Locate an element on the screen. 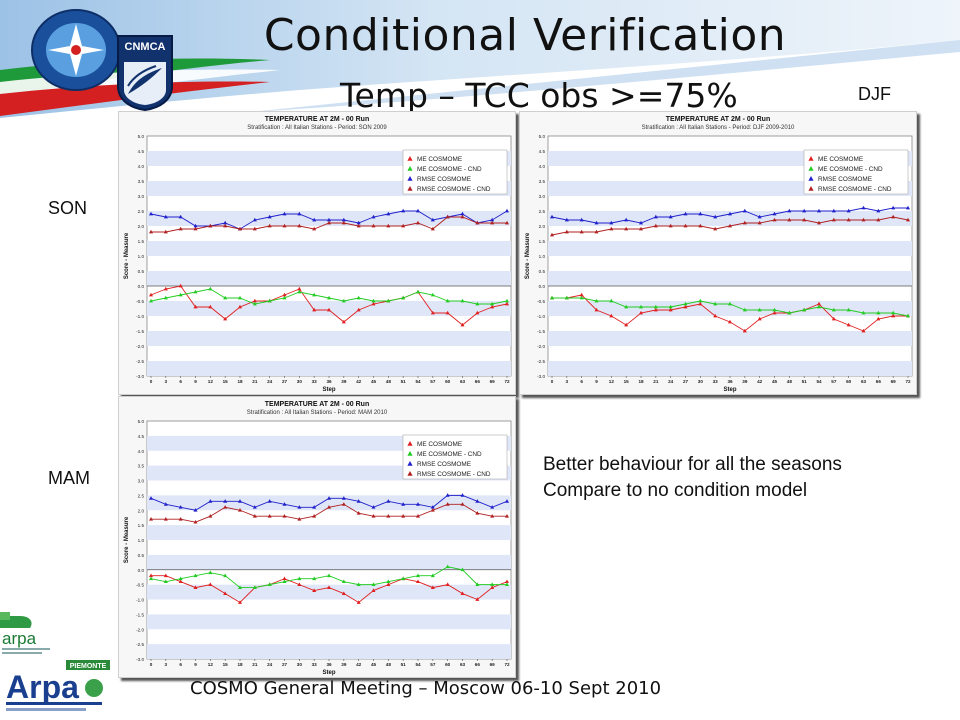  chart0-xtick-label: 39 is located at coordinates (344, 381).